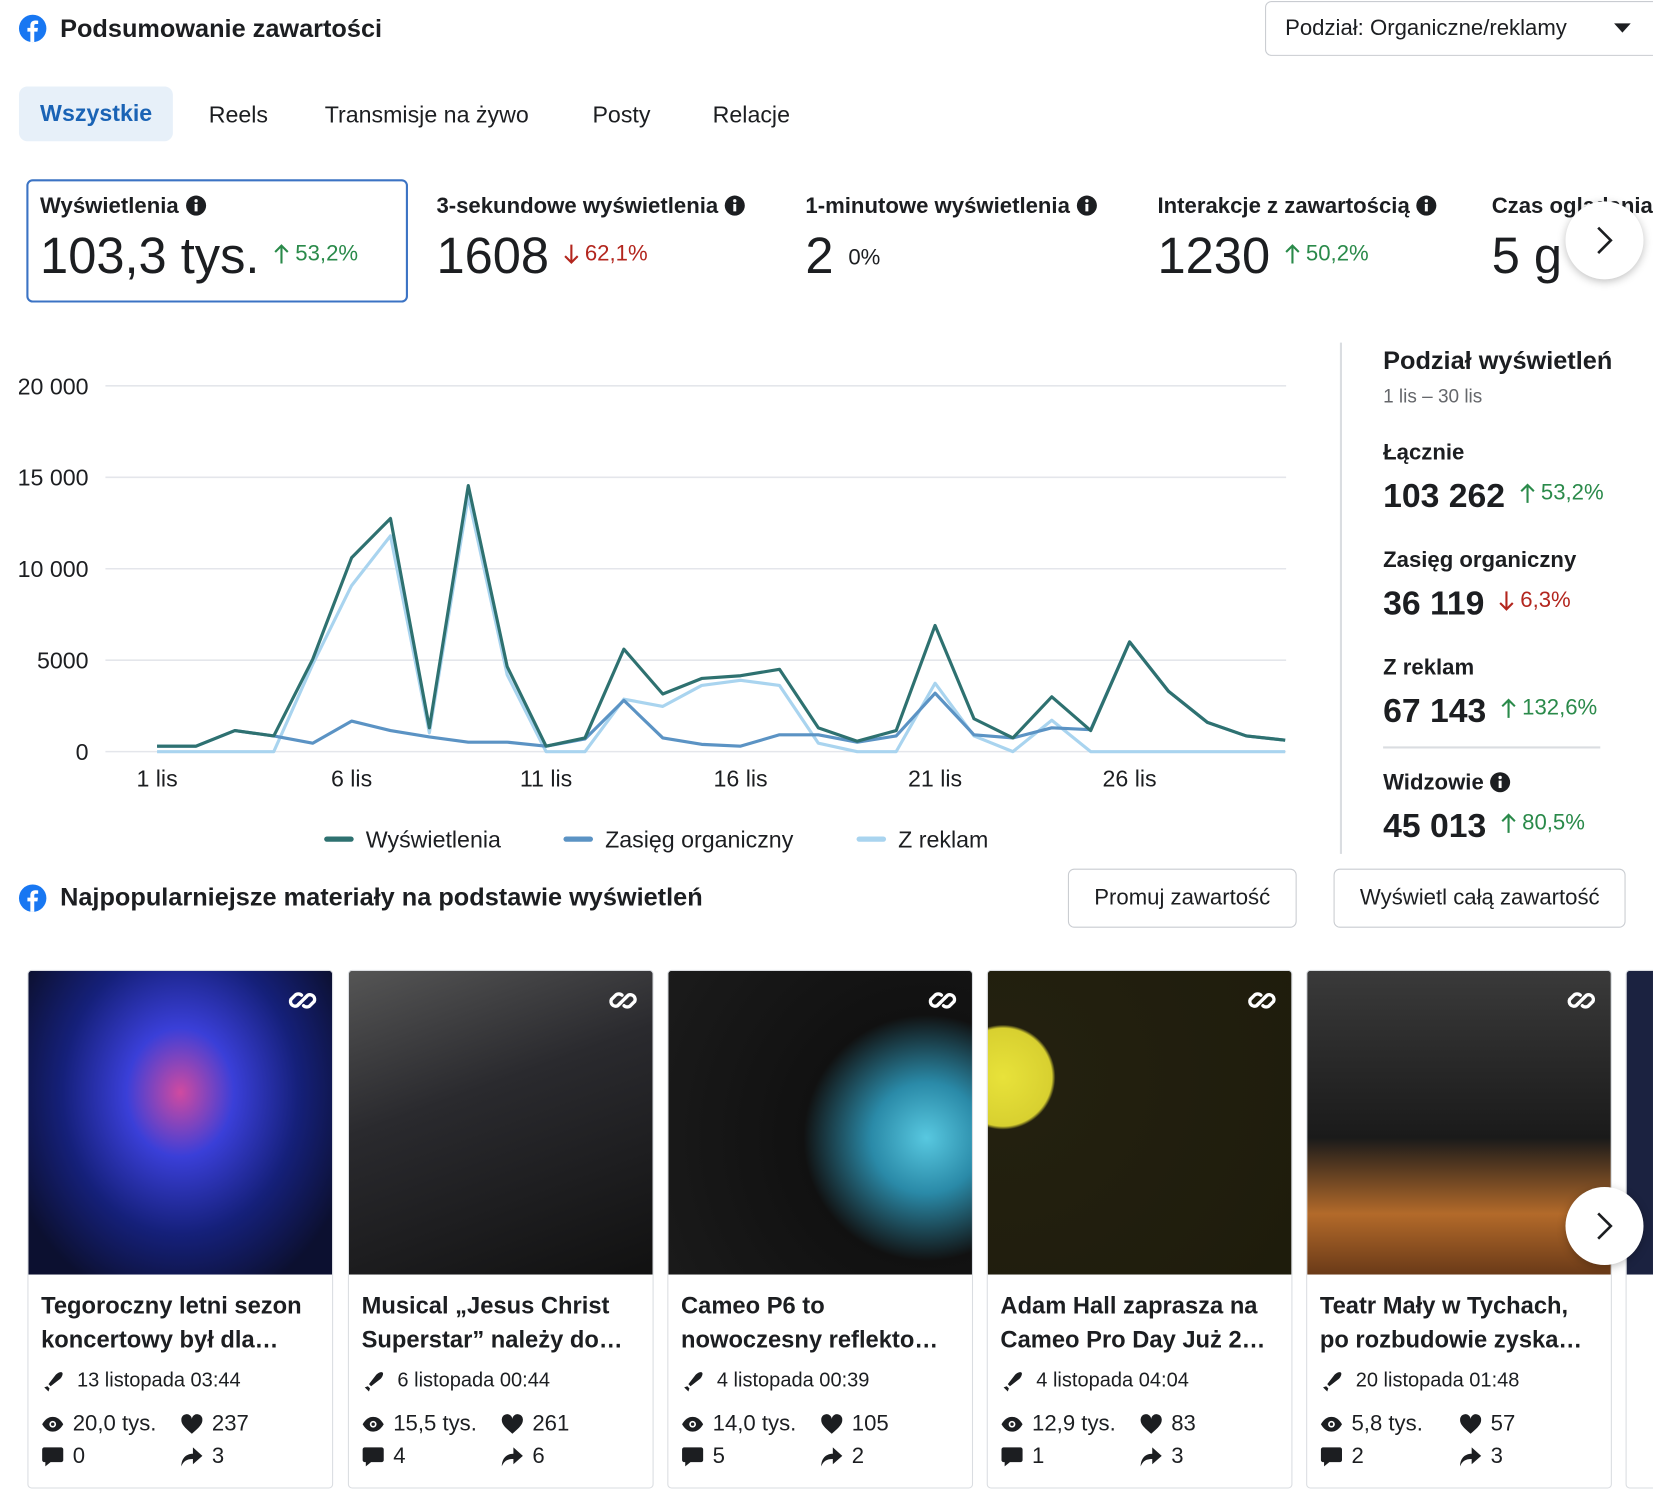 Image resolution: width=1653 pixels, height=1494 pixels. I want to click on fb-icon, so click(32, 898).